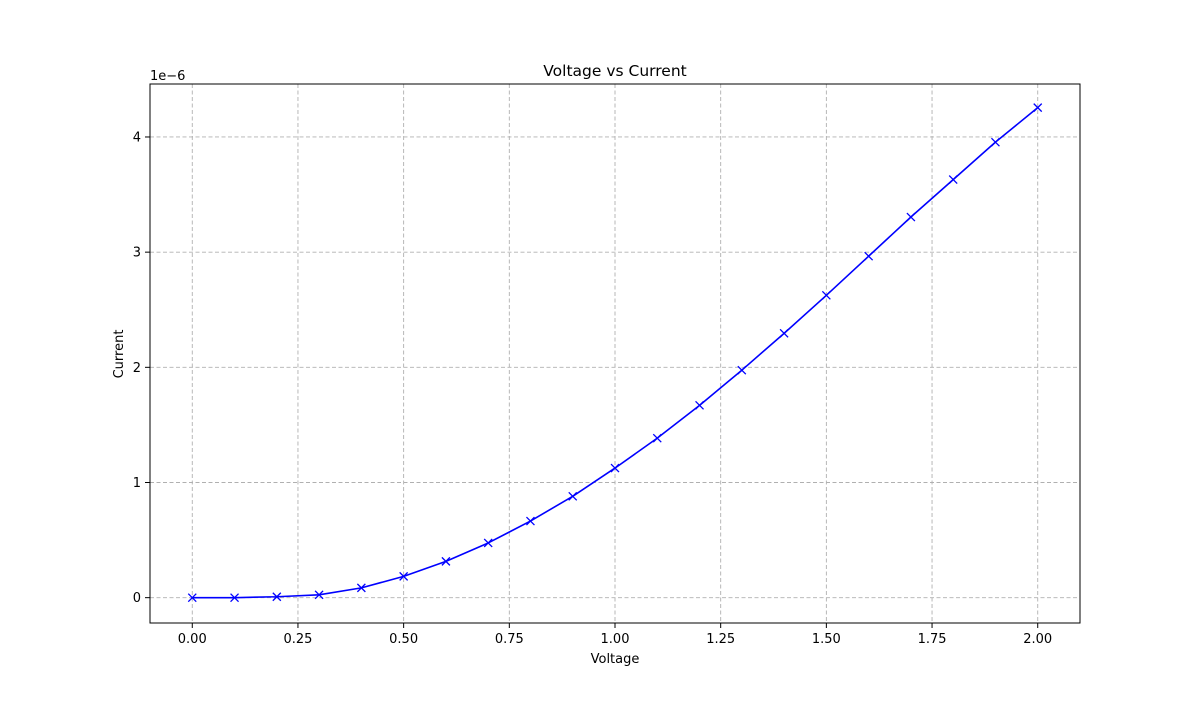 The height and width of the screenshot is (704, 1200). What do you see at coordinates (137, 598) in the screenshot?
I see `y-tick-label: 0` at bounding box center [137, 598].